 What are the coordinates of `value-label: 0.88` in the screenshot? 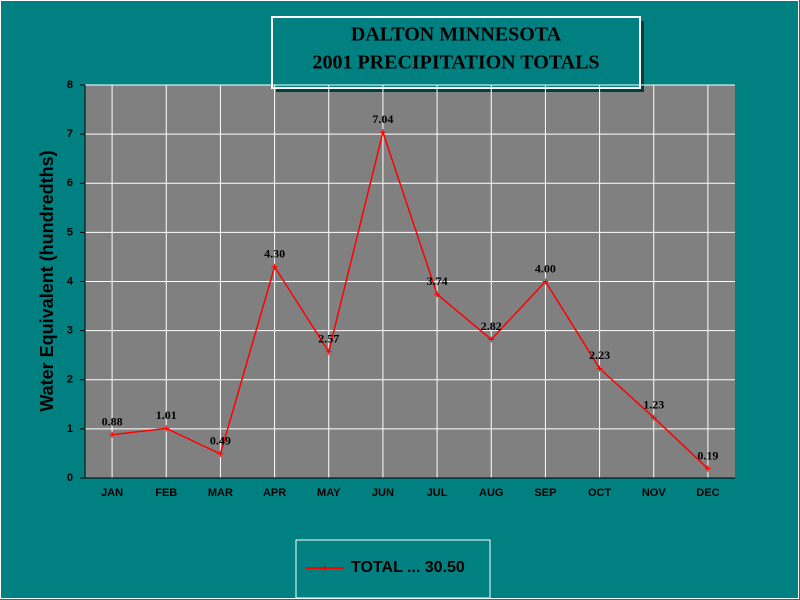 It's located at (112, 422).